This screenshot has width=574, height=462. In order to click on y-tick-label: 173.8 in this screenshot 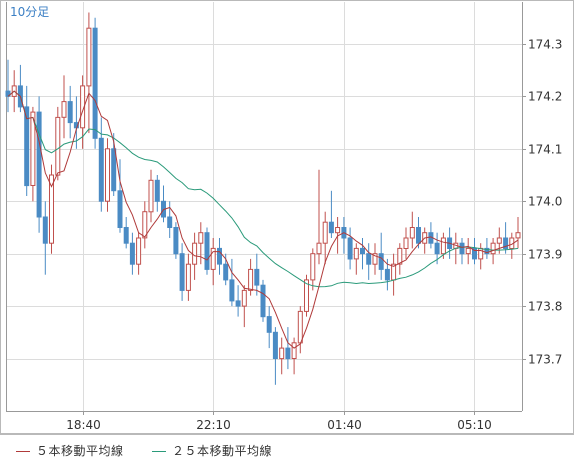, I will do `click(545, 307)`.